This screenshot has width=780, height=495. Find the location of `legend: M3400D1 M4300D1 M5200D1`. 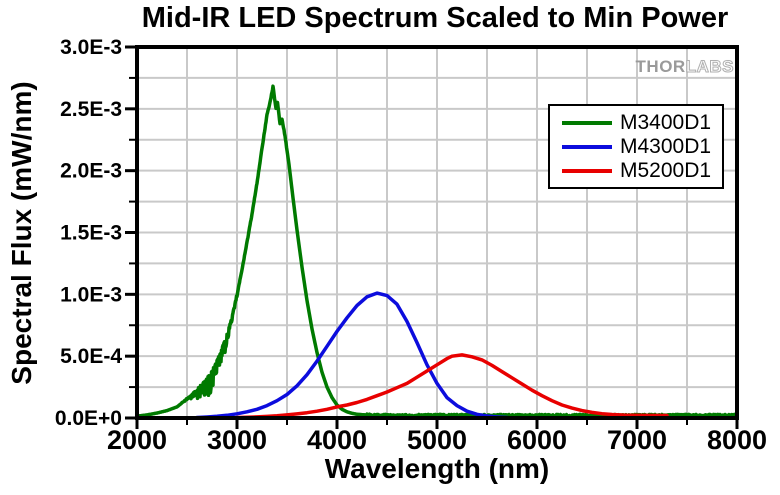

legend: M3400D1 M4300D1 M5200D1 is located at coordinates (636, 146).